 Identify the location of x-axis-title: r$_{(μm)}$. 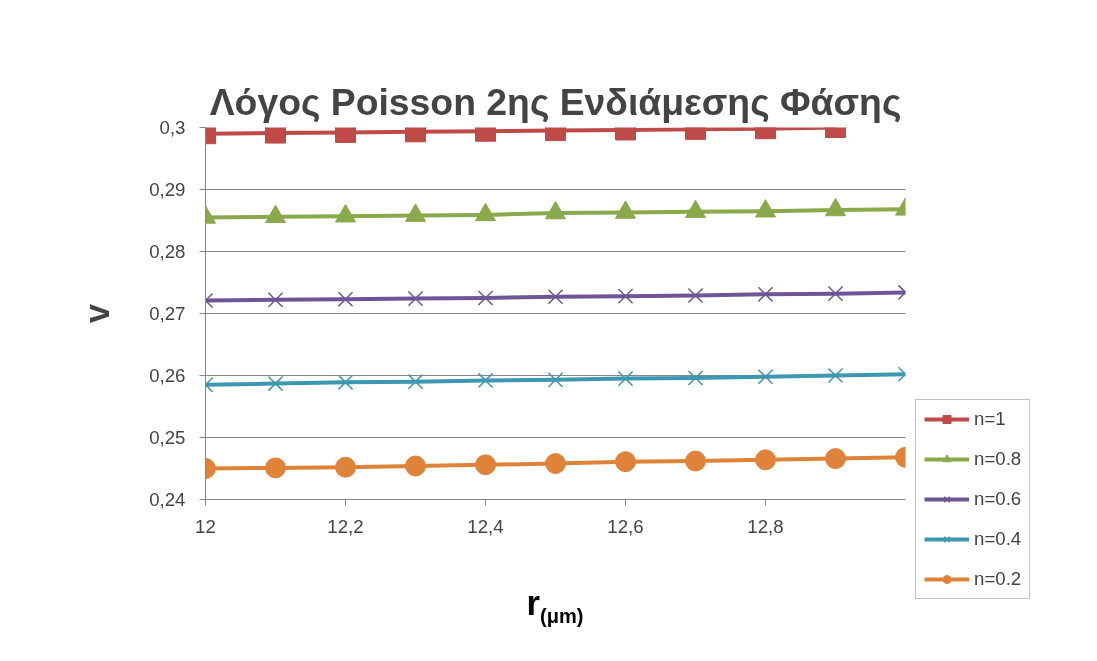
(555, 606).